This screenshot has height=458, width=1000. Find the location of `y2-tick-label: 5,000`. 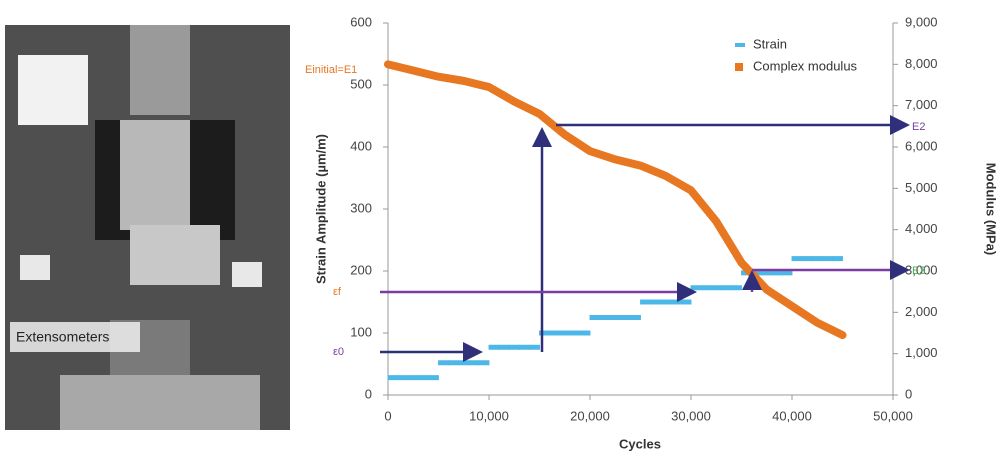

y2-tick-label: 5,000 is located at coordinates (921, 187).